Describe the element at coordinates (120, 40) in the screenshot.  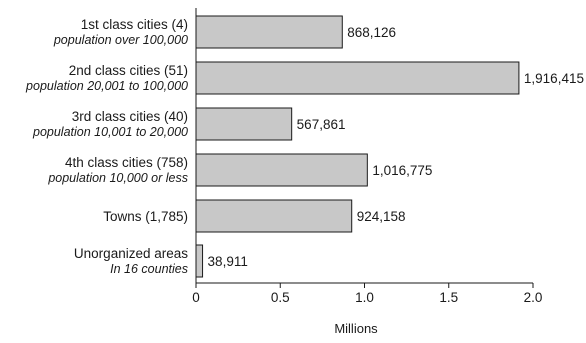
I see `category-sublabel-0: population over 100,000` at that location.